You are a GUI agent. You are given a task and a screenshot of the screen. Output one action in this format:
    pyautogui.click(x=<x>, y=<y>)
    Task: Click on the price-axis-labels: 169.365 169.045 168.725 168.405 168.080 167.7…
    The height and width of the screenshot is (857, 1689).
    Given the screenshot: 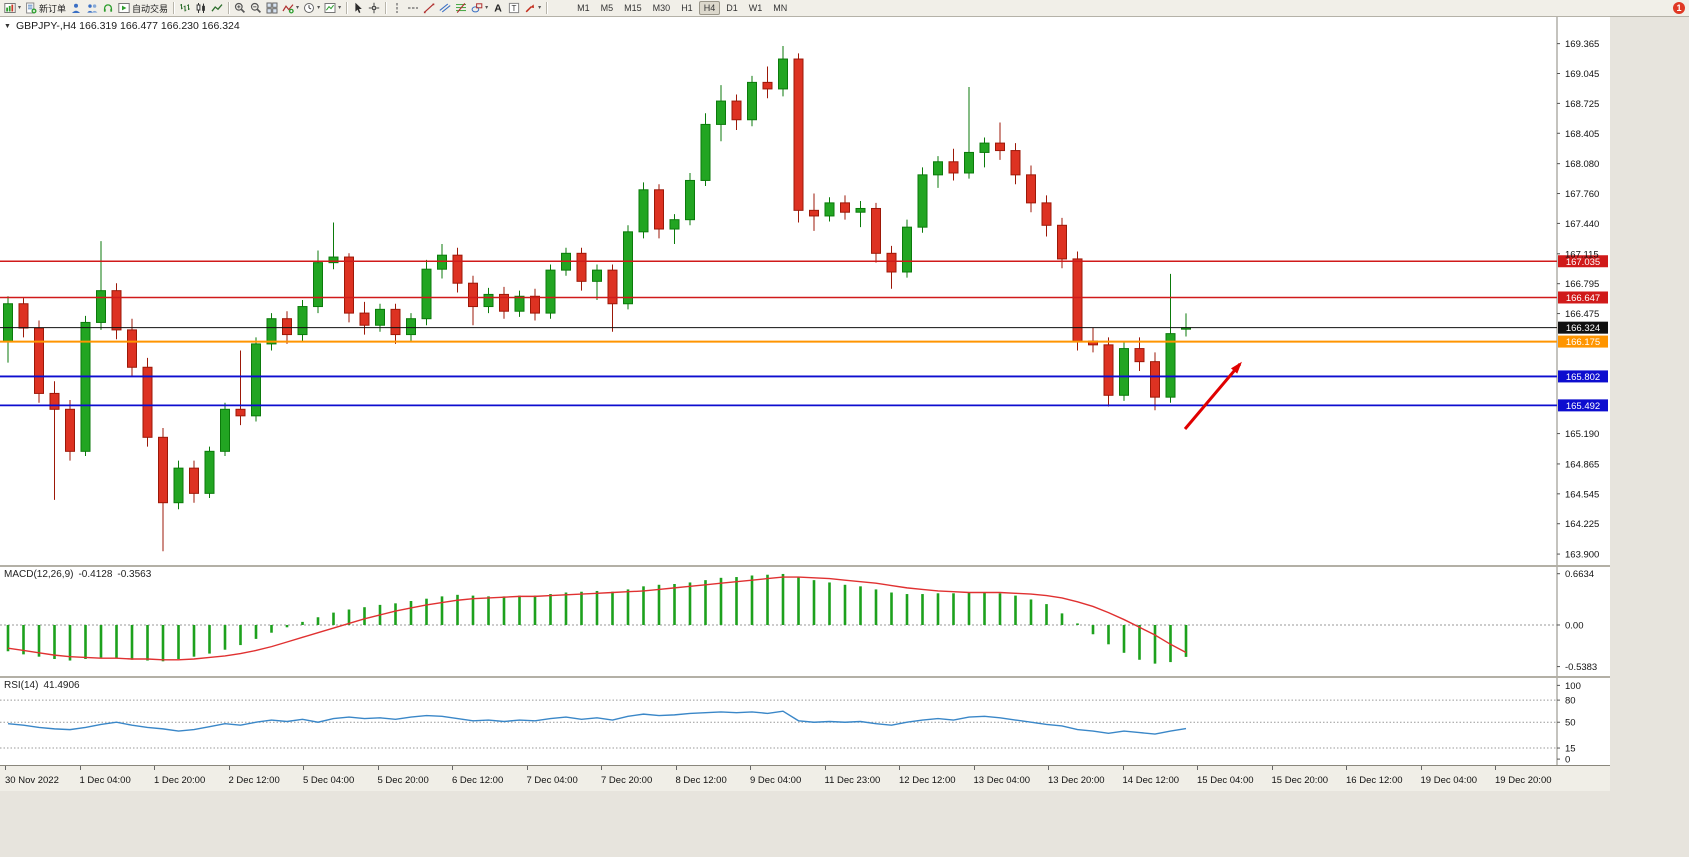 What is the action you would take?
    pyautogui.click(x=1578, y=300)
    